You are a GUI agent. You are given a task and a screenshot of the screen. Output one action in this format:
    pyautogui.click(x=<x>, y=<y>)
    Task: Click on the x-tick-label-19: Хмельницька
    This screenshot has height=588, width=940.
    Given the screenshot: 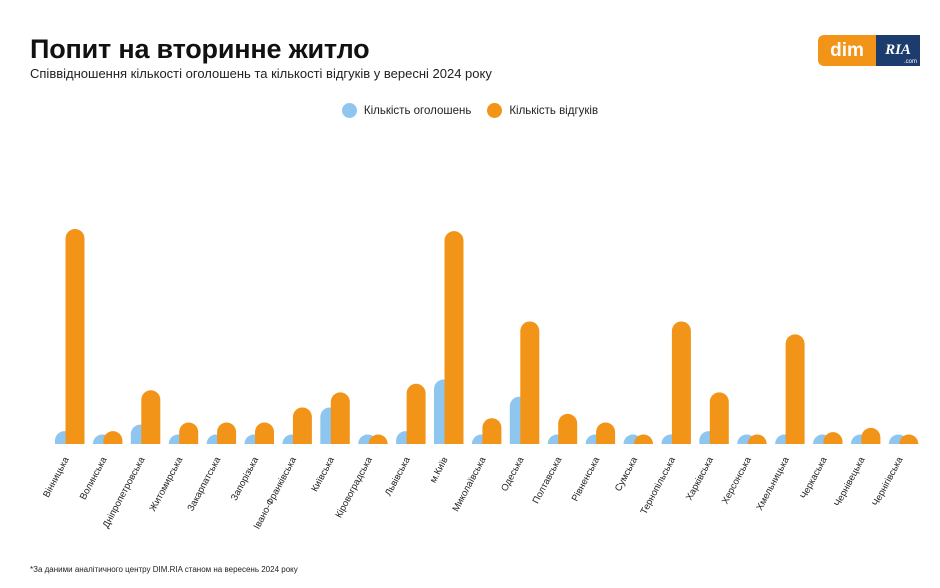 What is the action you would take?
    pyautogui.click(x=773, y=484)
    